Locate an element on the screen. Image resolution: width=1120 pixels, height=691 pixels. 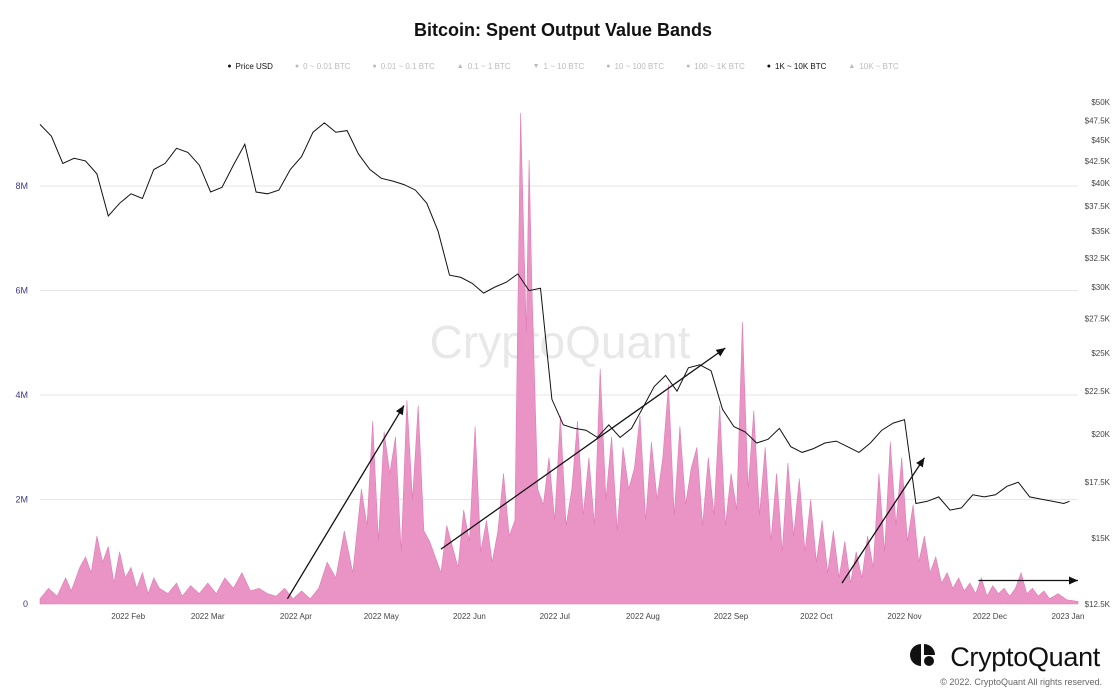
legend-label: Price USD is located at coordinates (254, 66).